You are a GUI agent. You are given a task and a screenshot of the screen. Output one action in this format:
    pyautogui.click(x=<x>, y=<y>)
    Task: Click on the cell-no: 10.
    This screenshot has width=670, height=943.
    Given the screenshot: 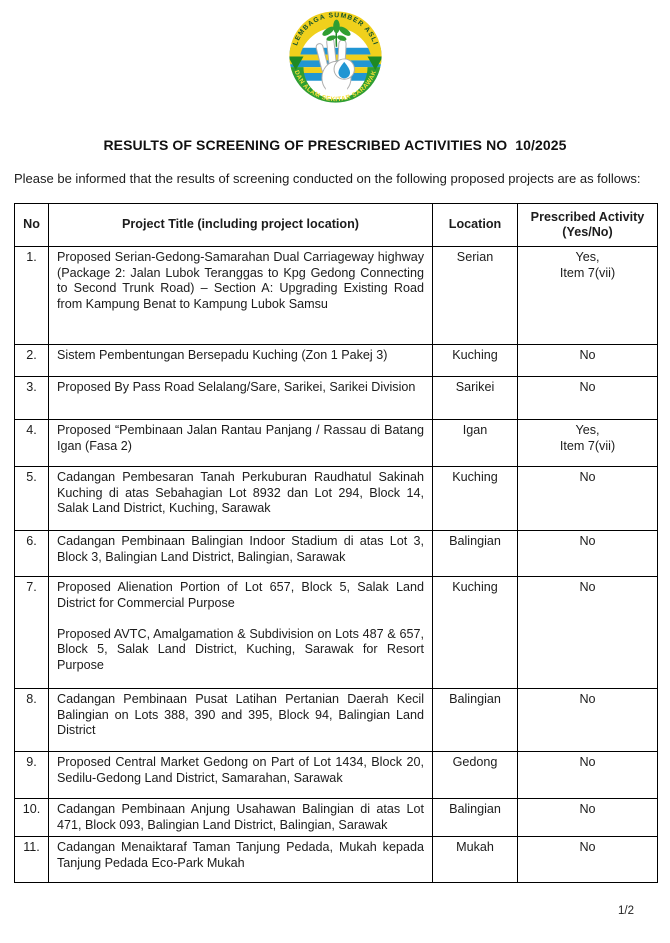 What is the action you would take?
    pyautogui.click(x=31, y=817)
    